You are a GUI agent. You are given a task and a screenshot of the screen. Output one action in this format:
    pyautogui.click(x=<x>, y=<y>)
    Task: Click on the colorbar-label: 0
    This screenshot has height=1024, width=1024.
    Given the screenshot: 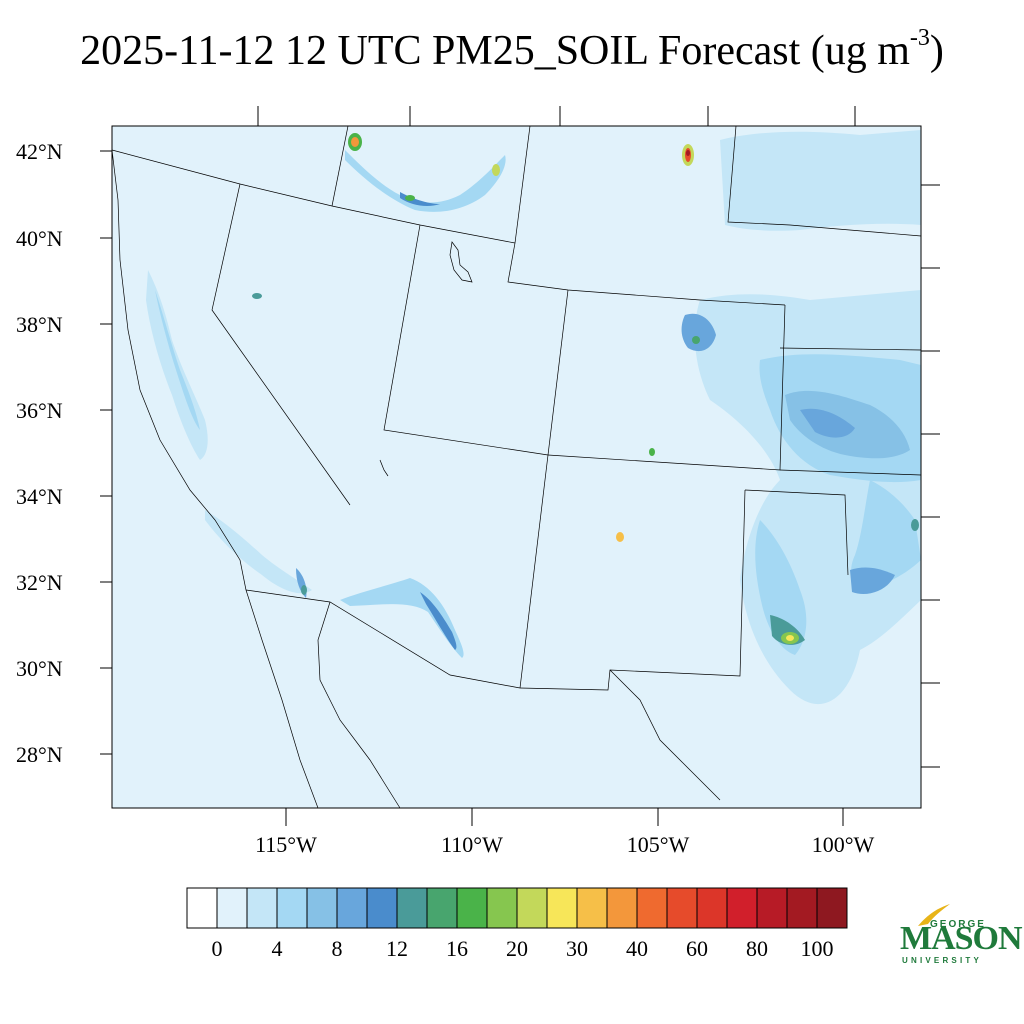 What is the action you would take?
    pyautogui.click(x=217, y=948)
    